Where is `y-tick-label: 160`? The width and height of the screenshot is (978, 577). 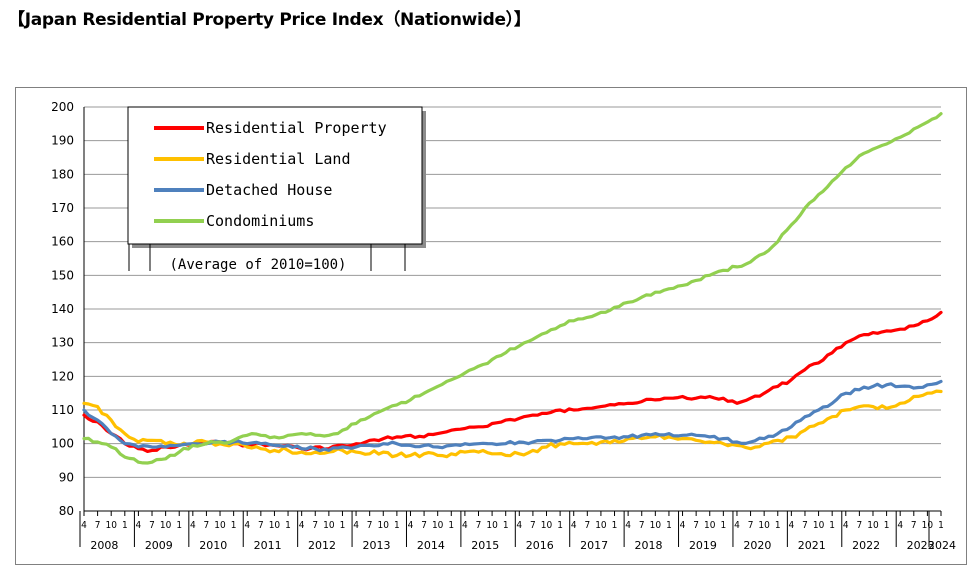 y-tick-label: 160 is located at coordinates (62, 242).